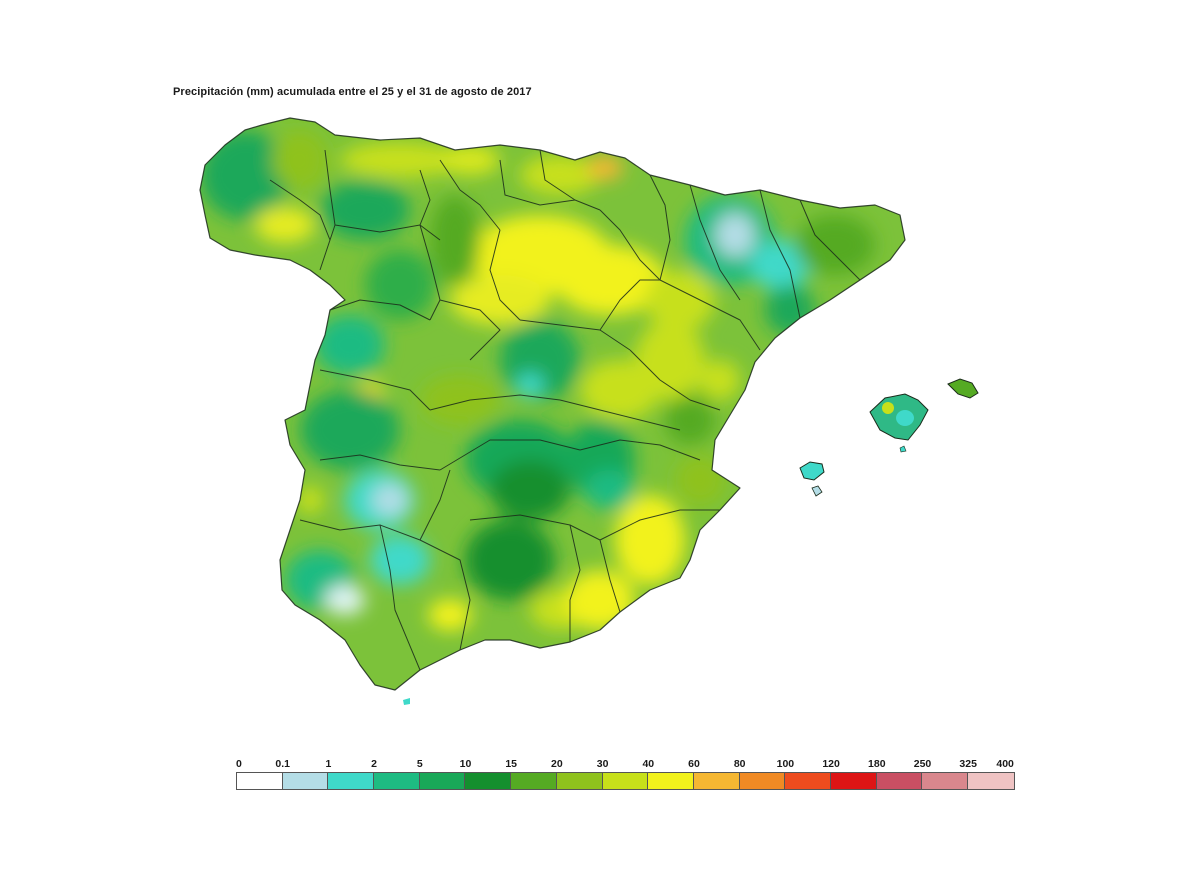 This screenshot has height=871, width=1200. Describe the element at coordinates (903, 449) in the screenshot. I see `cabrera` at that location.